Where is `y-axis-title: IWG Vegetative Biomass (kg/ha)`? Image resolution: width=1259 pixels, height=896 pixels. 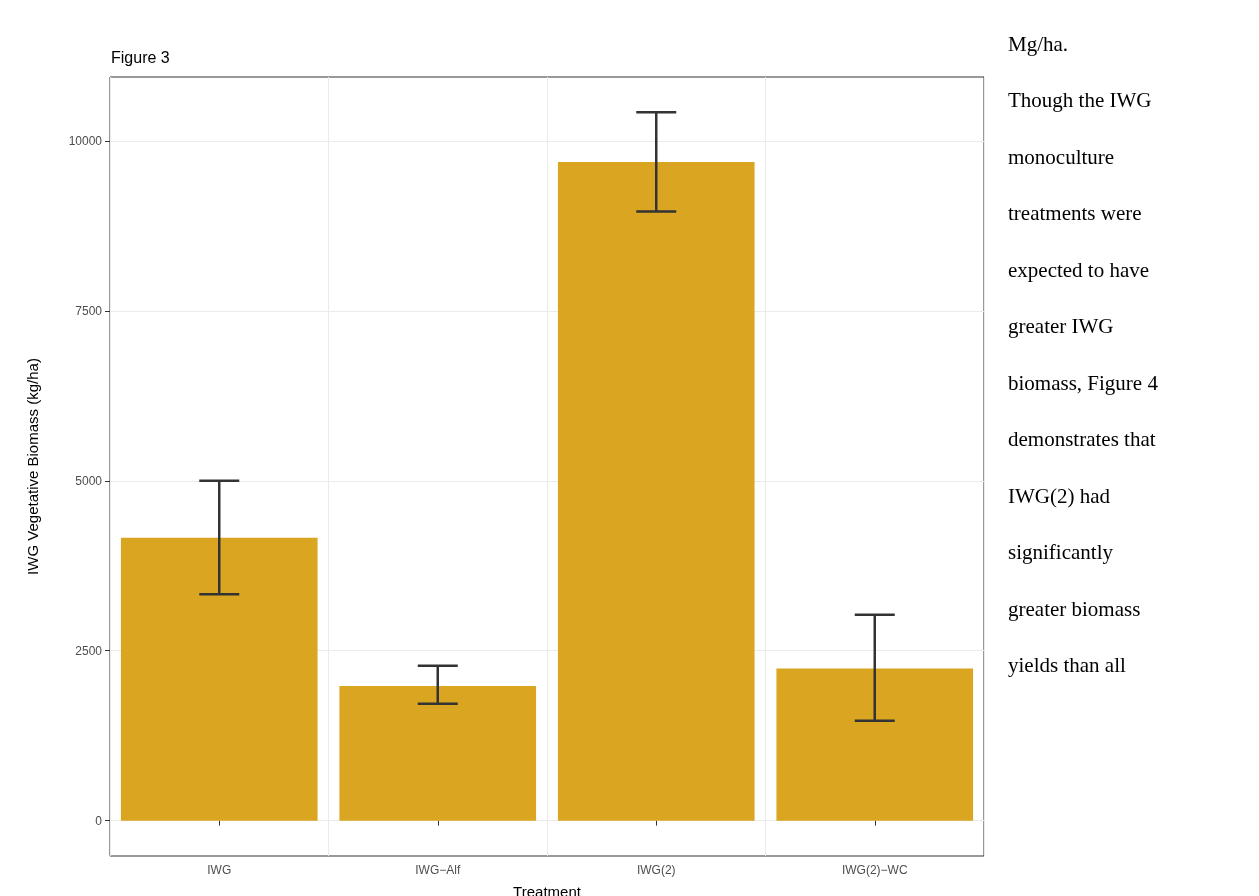
y-axis-title: IWG Vegetative Biomass (kg/ha) is located at coordinates (32, 466).